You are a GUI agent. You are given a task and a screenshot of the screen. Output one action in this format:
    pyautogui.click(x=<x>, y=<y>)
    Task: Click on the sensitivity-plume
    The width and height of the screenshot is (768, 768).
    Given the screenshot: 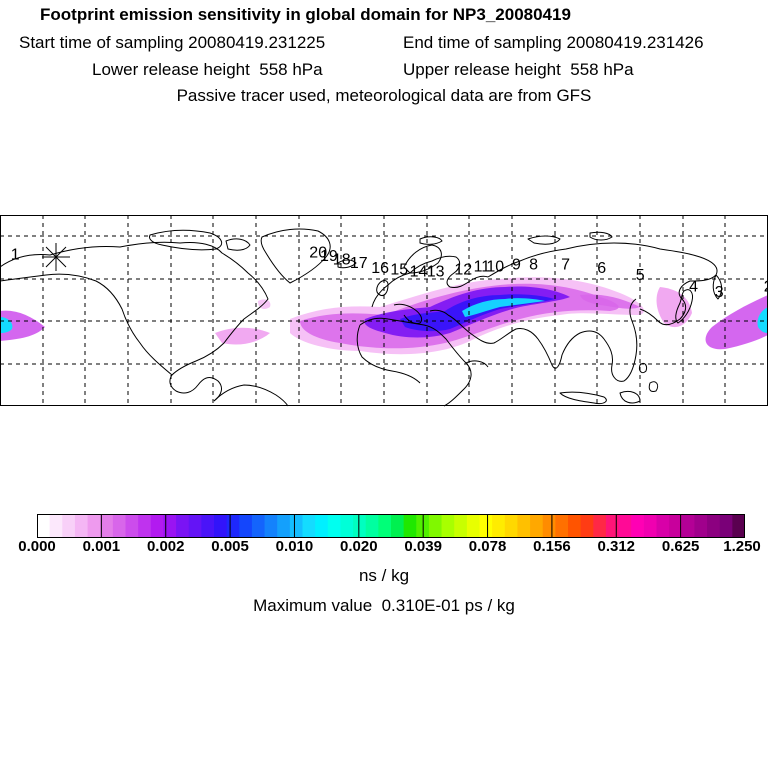 What is the action you would take?
    pyautogui.click(x=384, y=316)
    